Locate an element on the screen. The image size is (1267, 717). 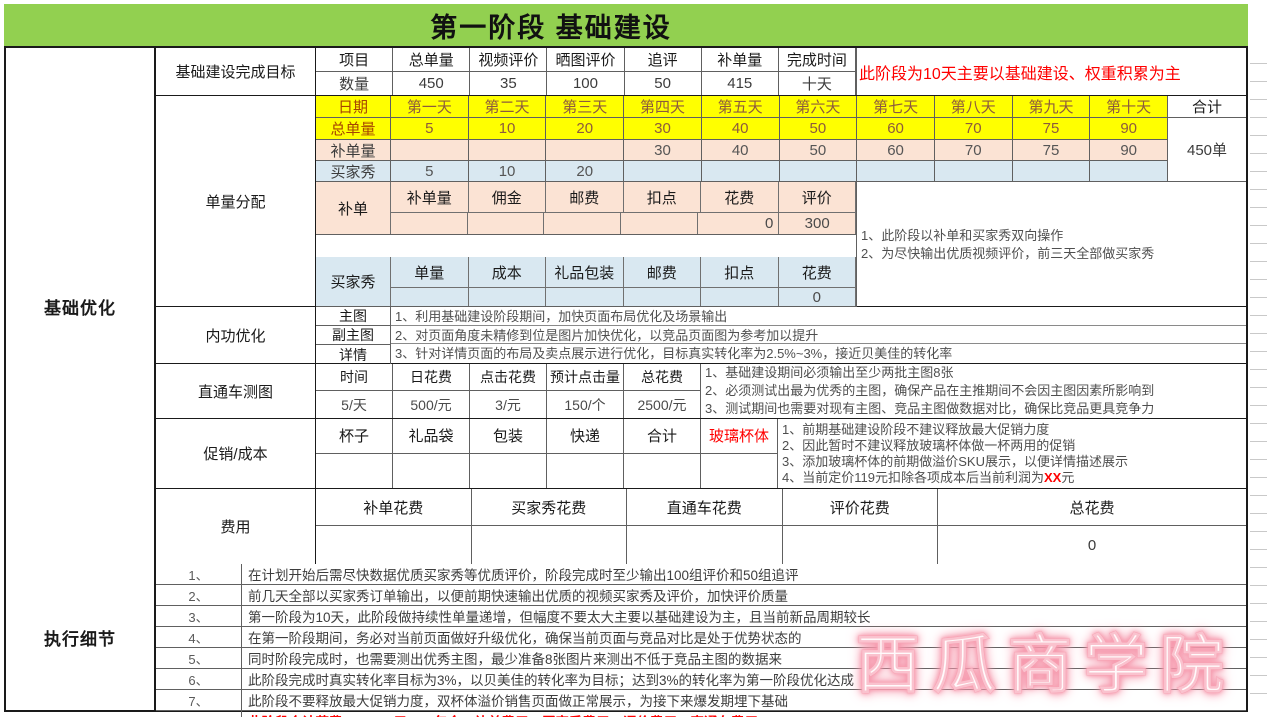
promotion-headers: 杯子 礼品袋 包装 快递 合计 玻璃杯体 is located at coordinates (547, 436).